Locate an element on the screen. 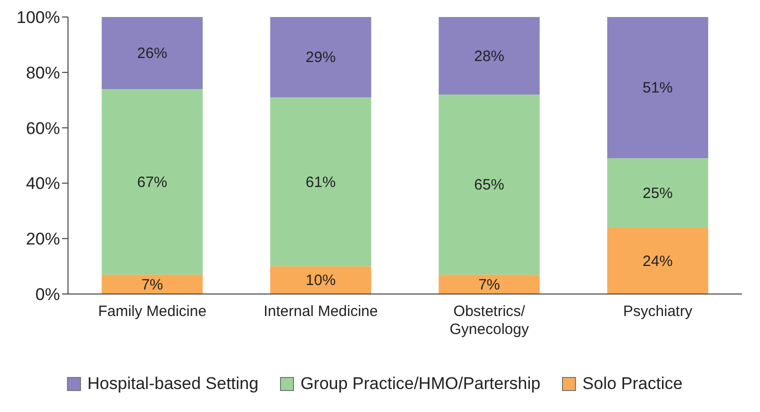 This screenshot has width=760, height=412. data-label: 26% is located at coordinates (152, 53).